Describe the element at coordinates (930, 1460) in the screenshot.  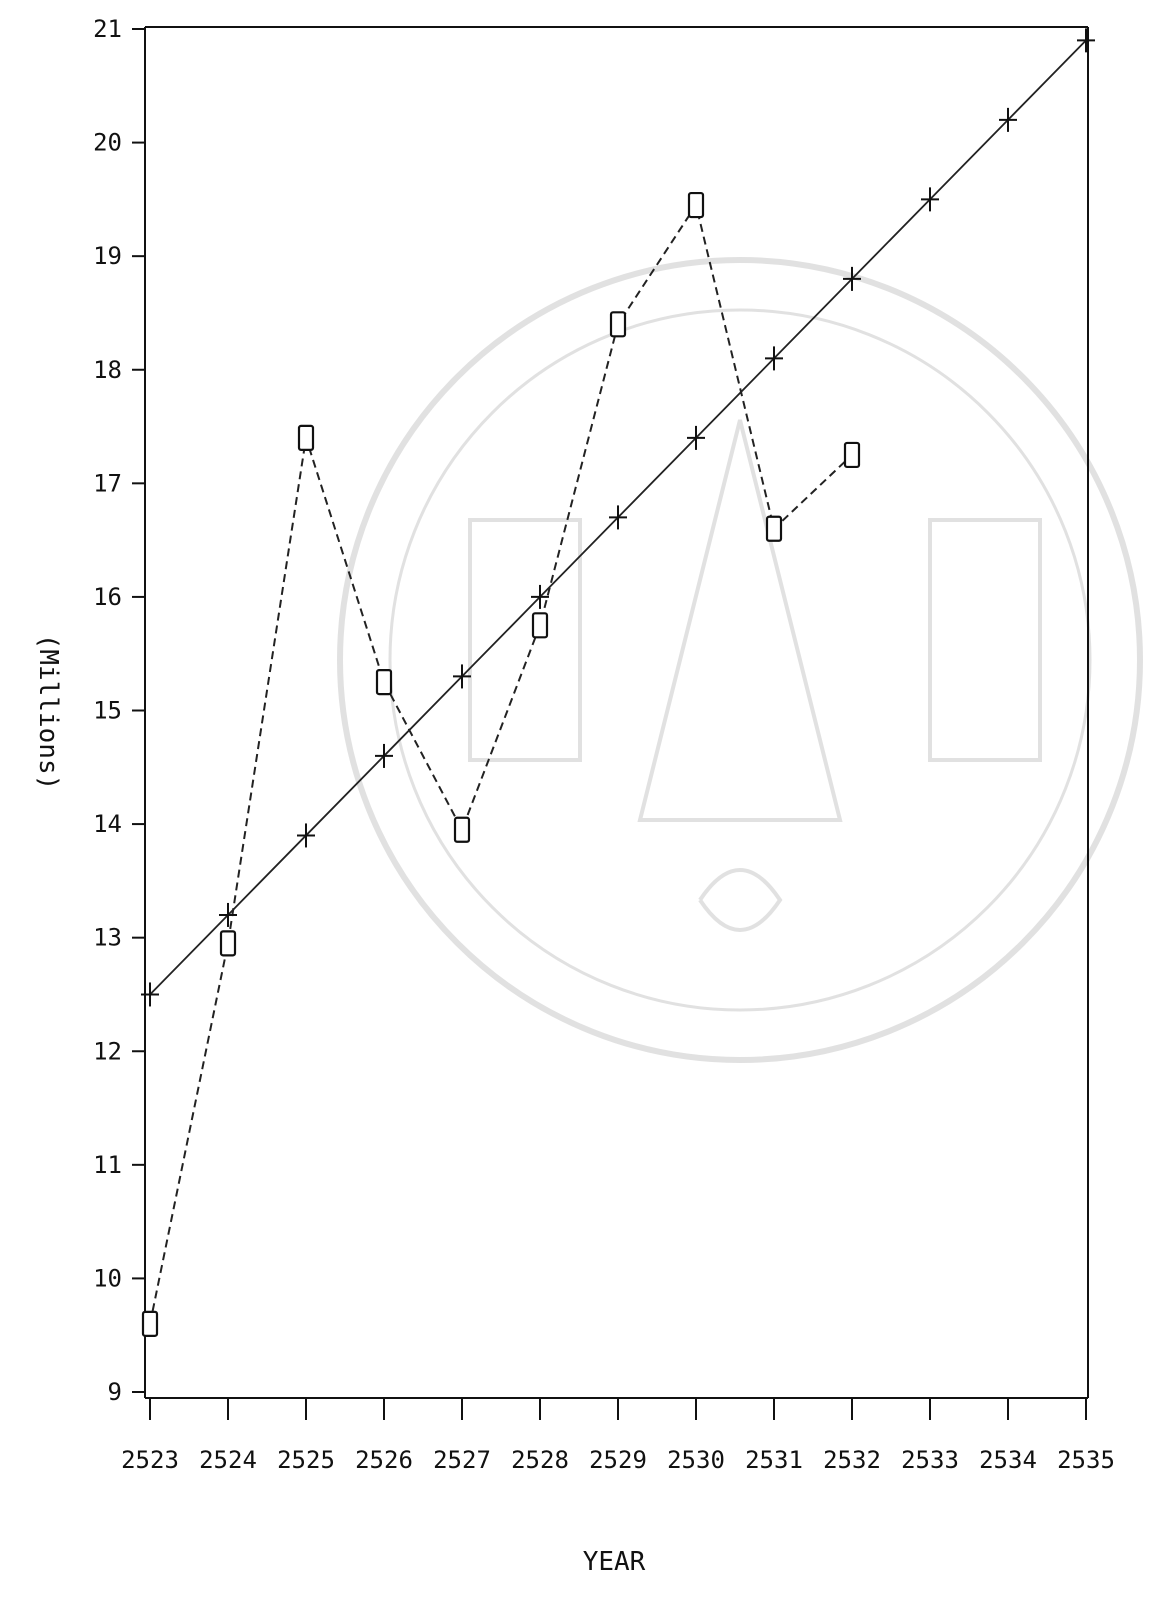
I see `x-tick-label: 2533` at that location.